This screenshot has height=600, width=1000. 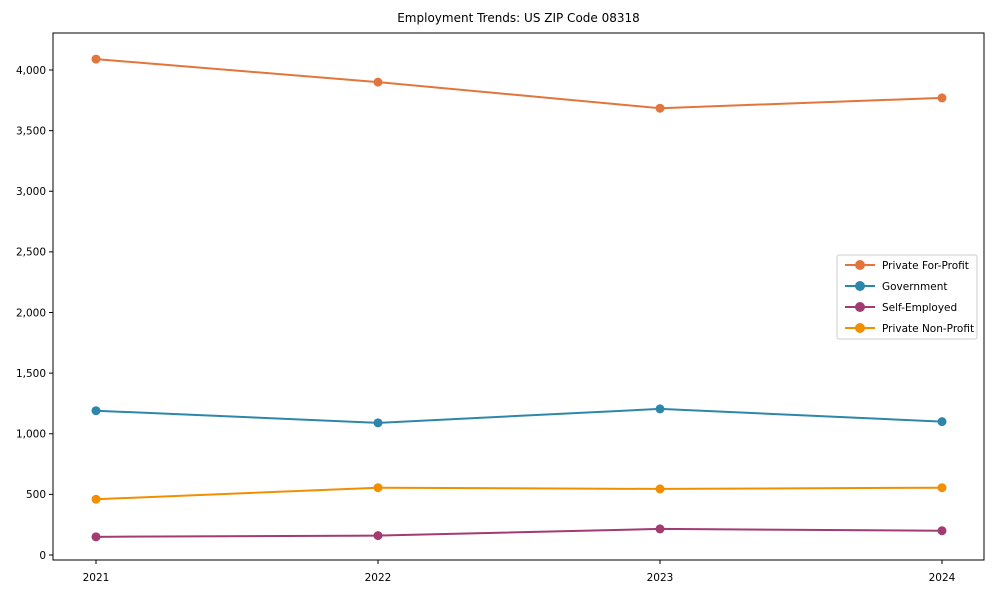 What do you see at coordinates (378, 488) in the screenshot?
I see `data-point-private-non-profit-2022` at bounding box center [378, 488].